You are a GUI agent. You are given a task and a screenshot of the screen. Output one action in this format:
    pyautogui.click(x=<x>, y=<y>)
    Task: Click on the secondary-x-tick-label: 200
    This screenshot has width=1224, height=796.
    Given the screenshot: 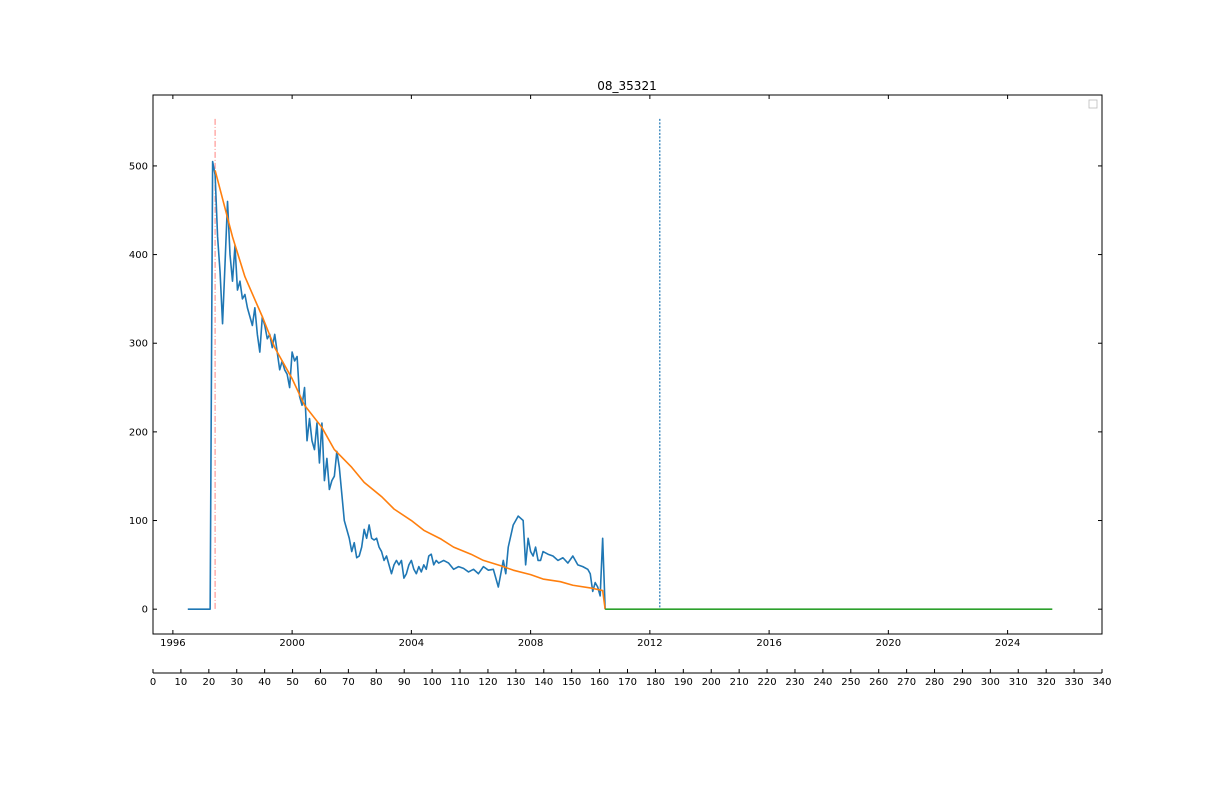 What is the action you would take?
    pyautogui.click(x=711, y=682)
    